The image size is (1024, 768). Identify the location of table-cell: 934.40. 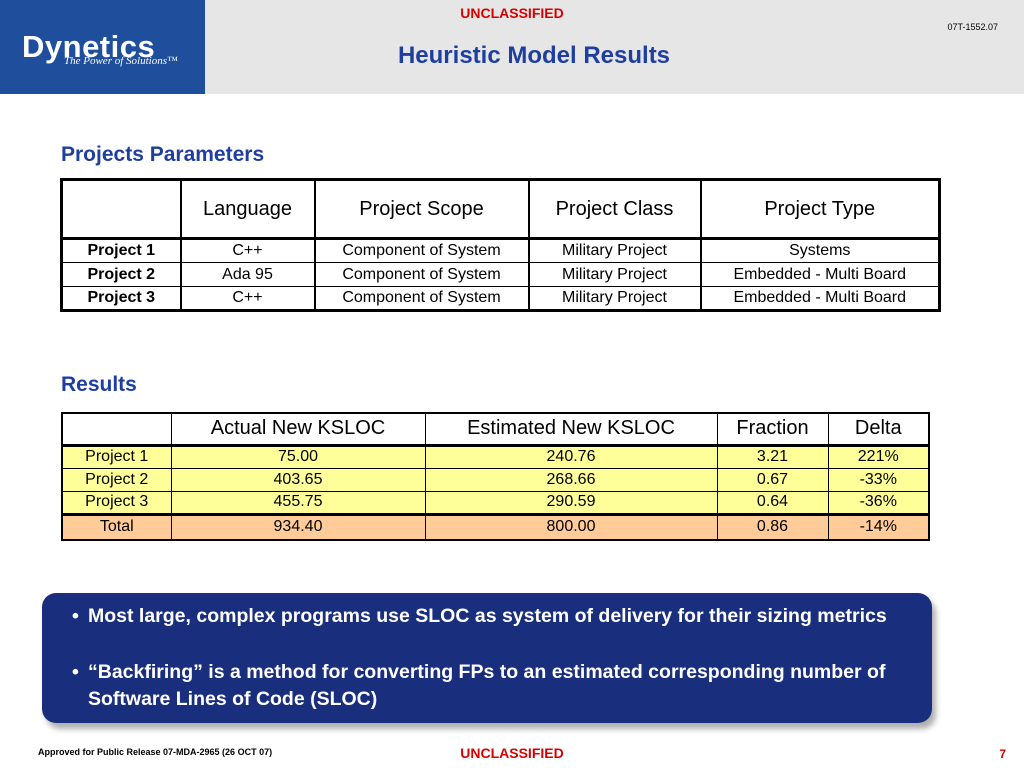
(298, 526).